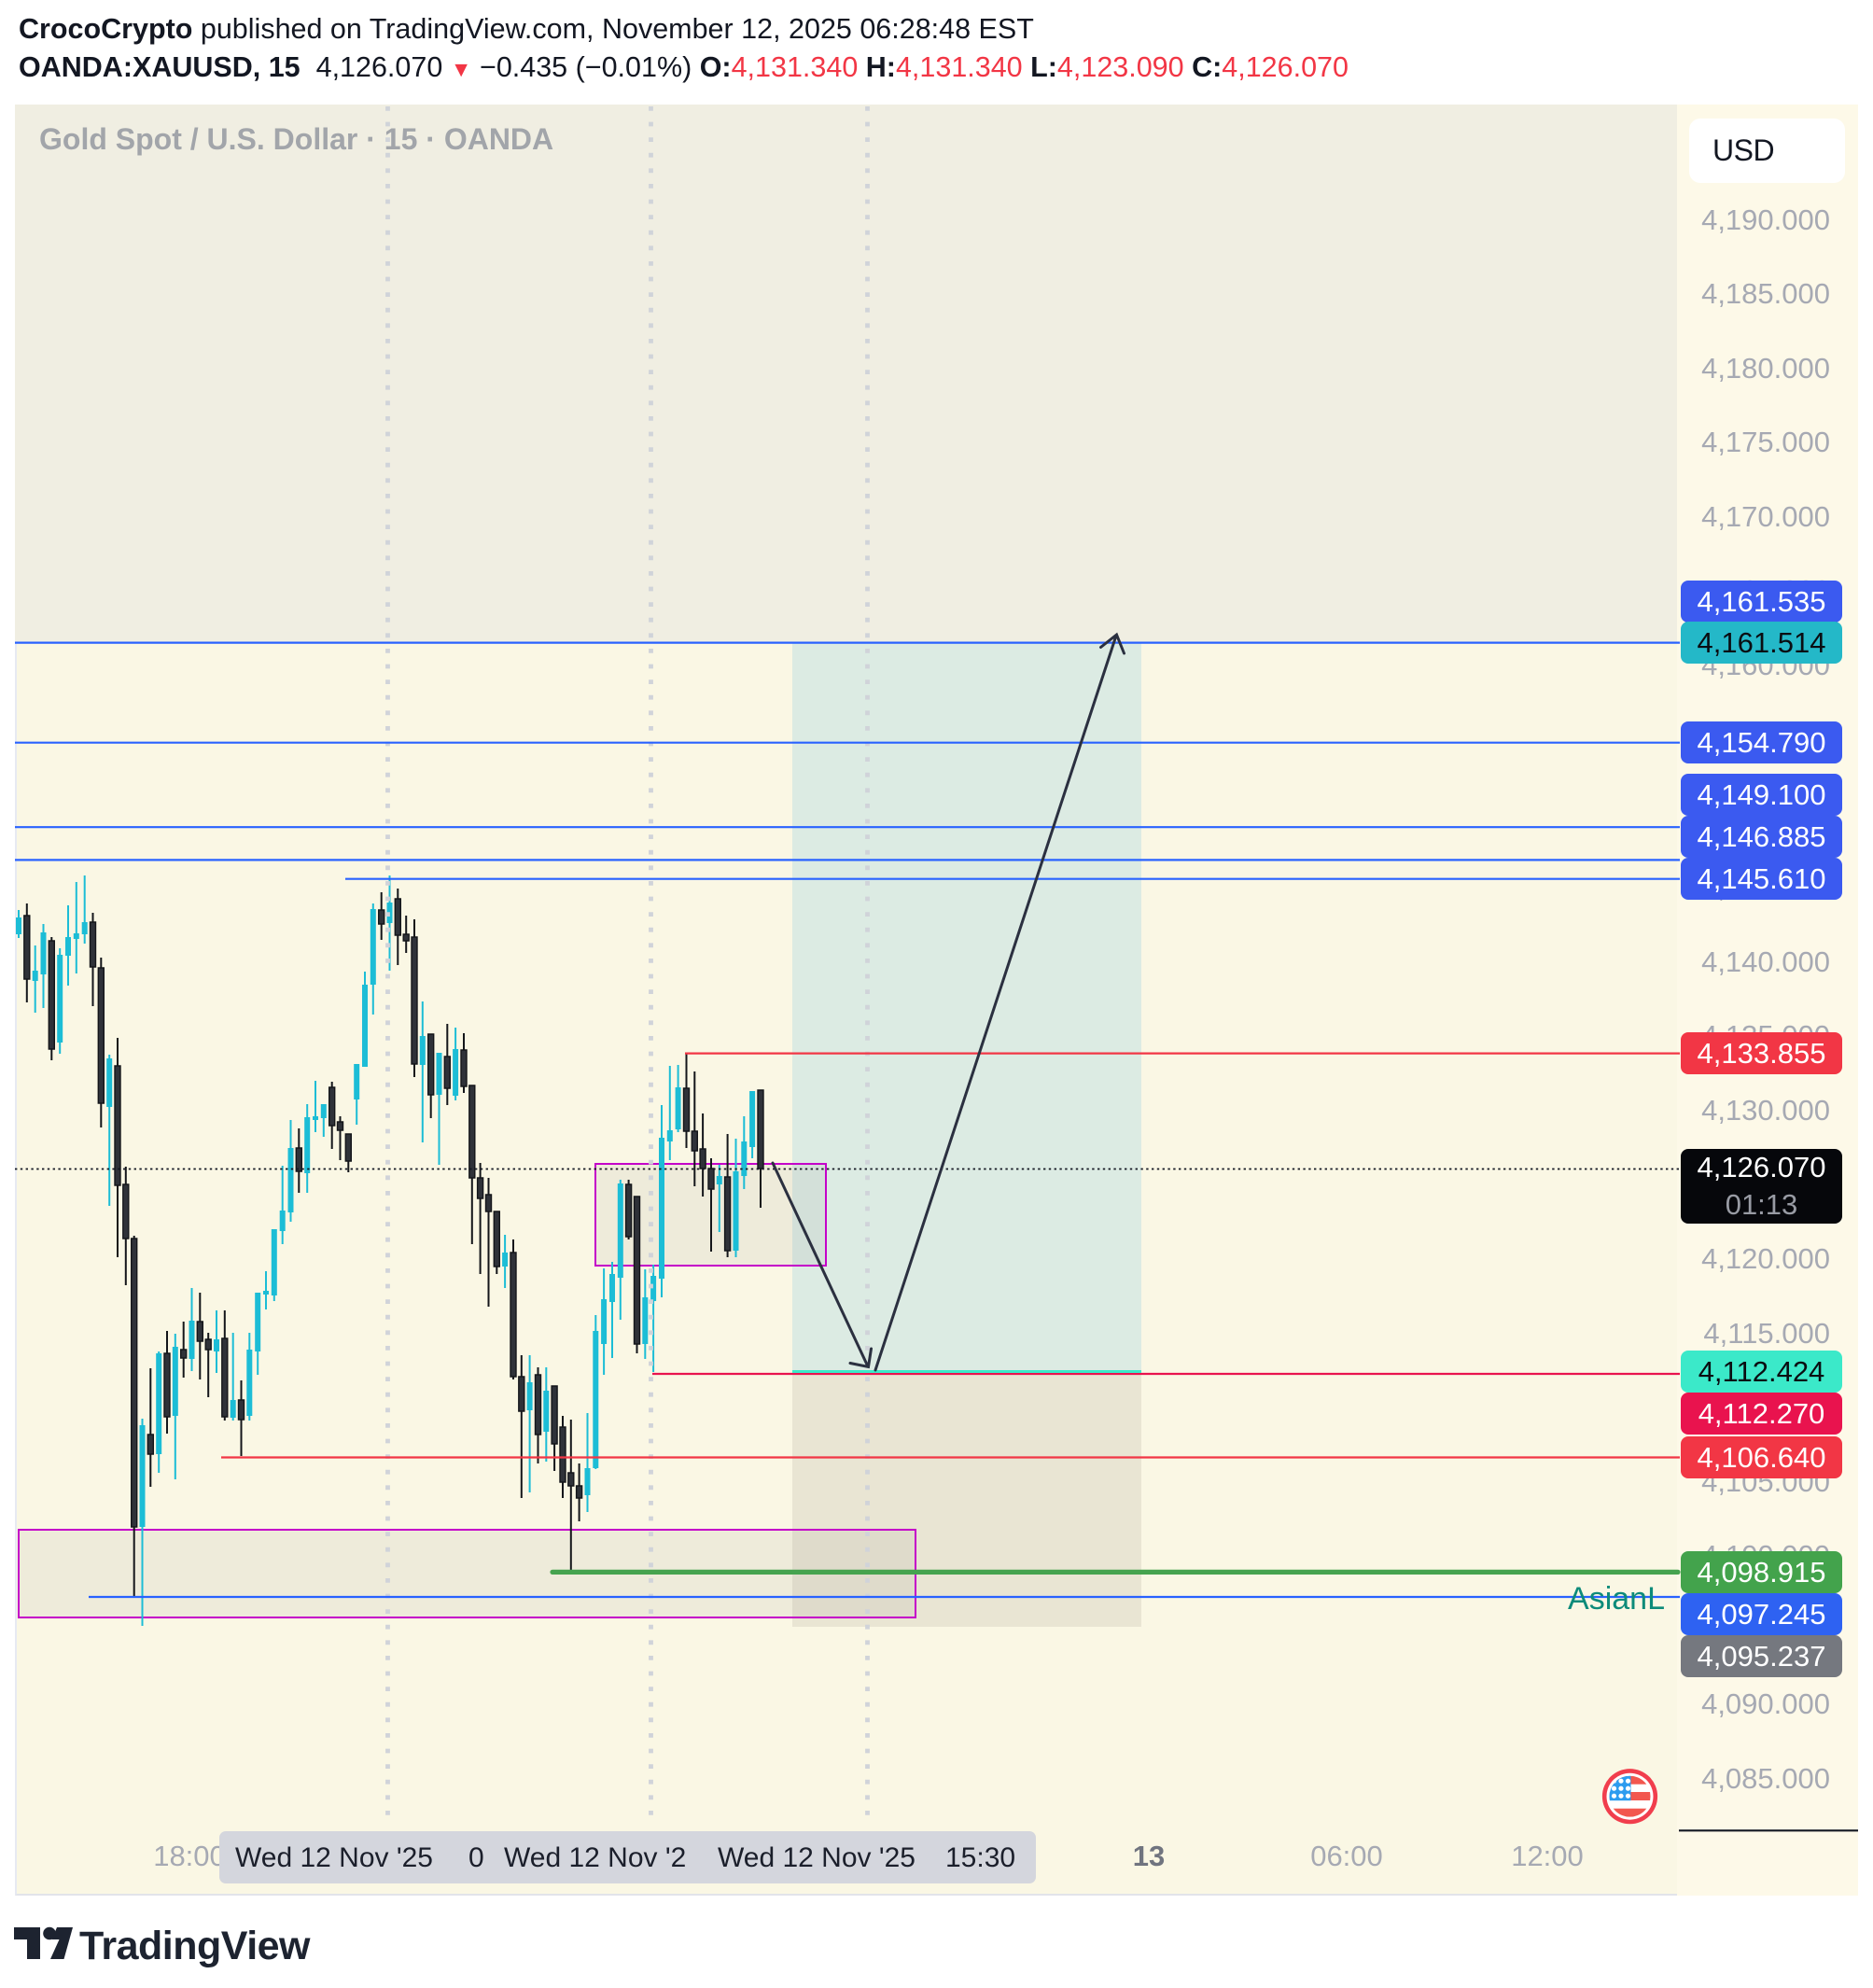 The image size is (1873, 1988). What do you see at coordinates (195, 1946) in the screenshot?
I see `svg-text: TradingView` at bounding box center [195, 1946].